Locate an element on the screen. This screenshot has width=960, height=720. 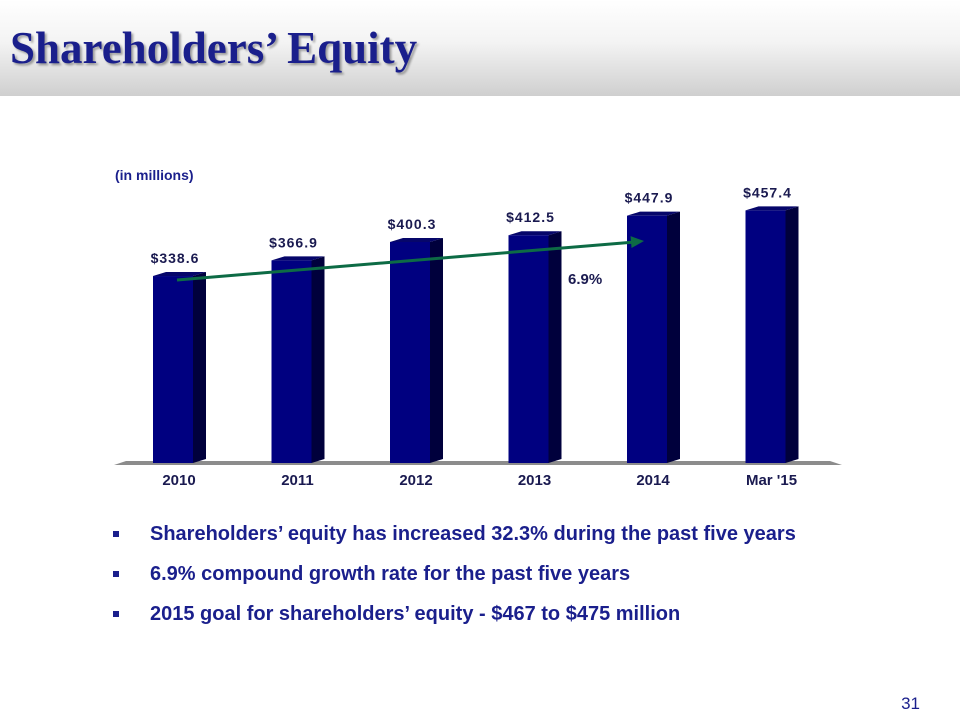
x-tick-label: 2011 is located at coordinates (297, 480).